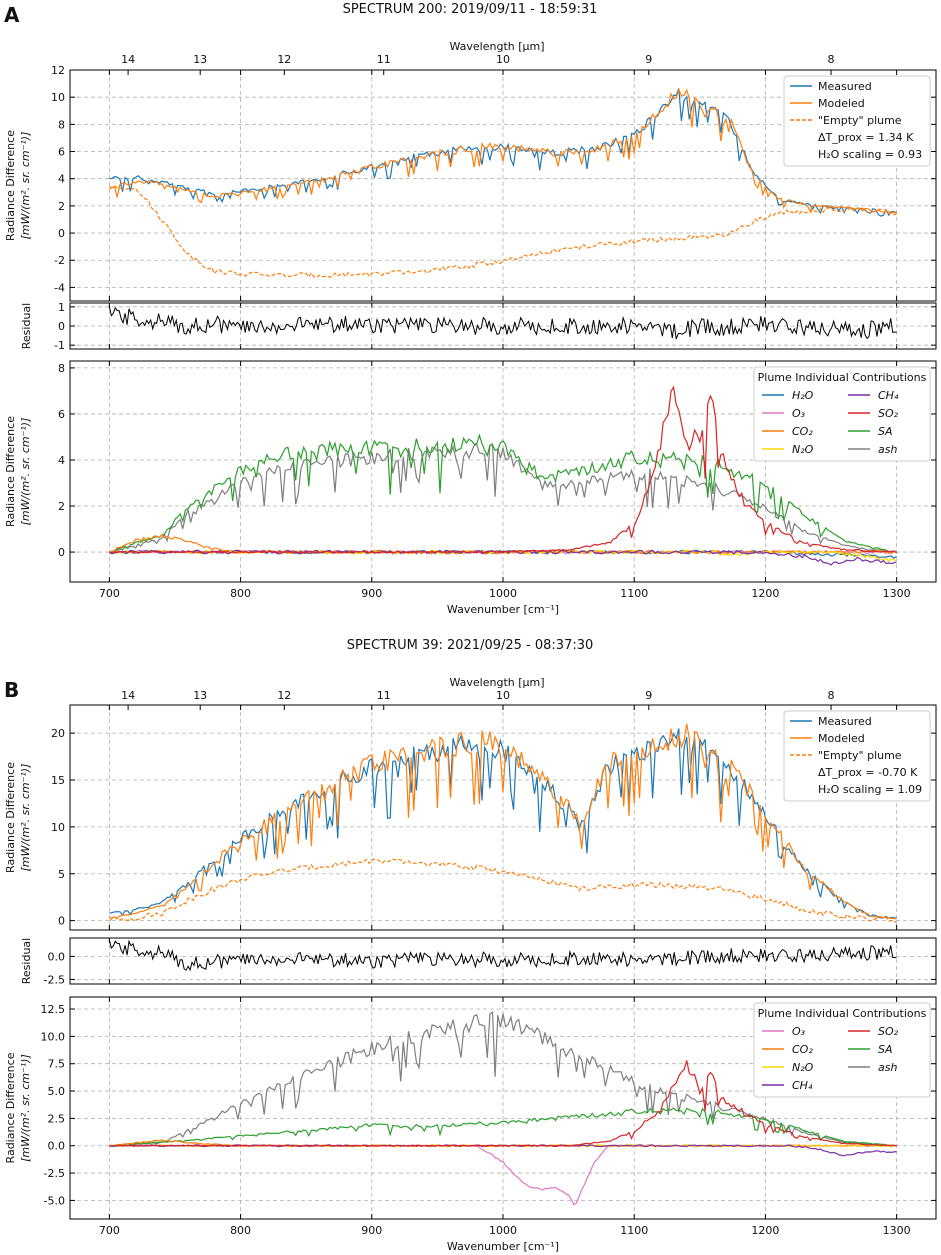 This screenshot has height=1255, width=941. Describe the element at coordinates (887, 1067) in the screenshot. I see `panel-b-contrib-legend-label: ash` at that location.